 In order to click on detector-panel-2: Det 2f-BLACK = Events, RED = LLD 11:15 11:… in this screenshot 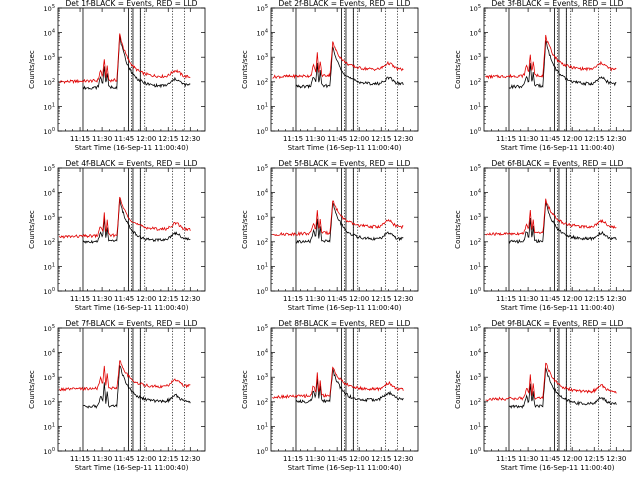, I will do `click(319, 80)`.